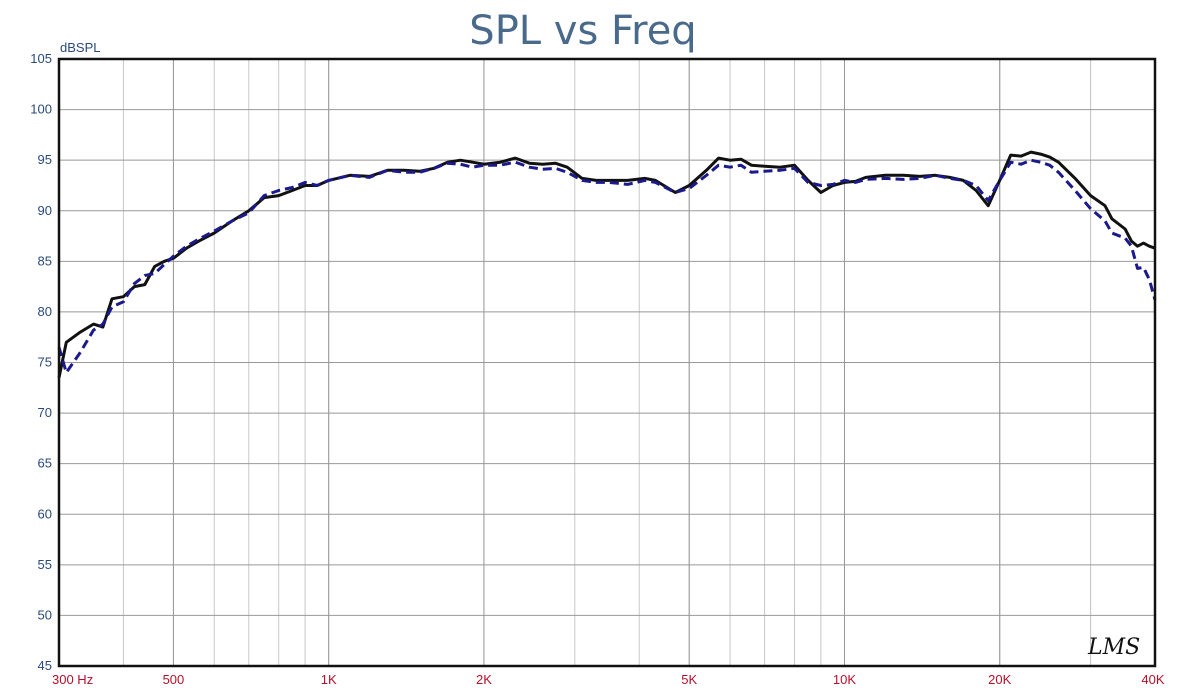 The height and width of the screenshot is (699, 1200). Describe the element at coordinates (999, 679) in the screenshot. I see `x-tick-label: 20K` at that location.